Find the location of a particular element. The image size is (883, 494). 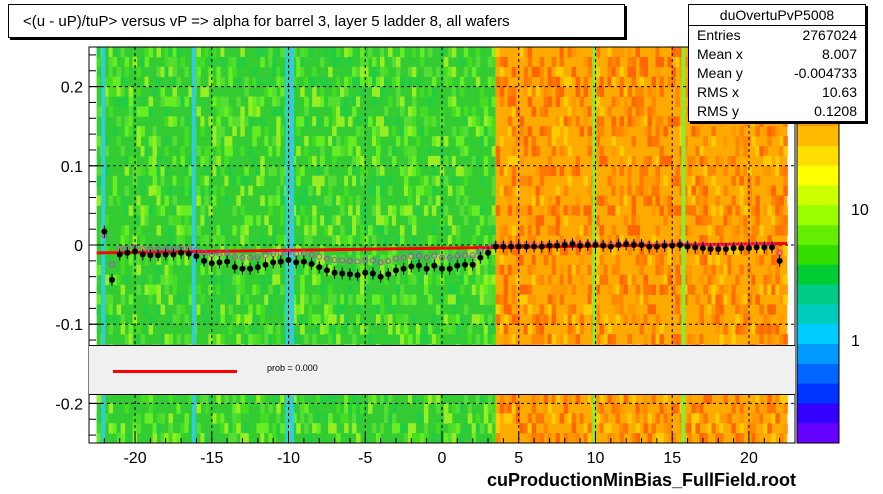

stats-value: 0.1208 is located at coordinates (835, 111).